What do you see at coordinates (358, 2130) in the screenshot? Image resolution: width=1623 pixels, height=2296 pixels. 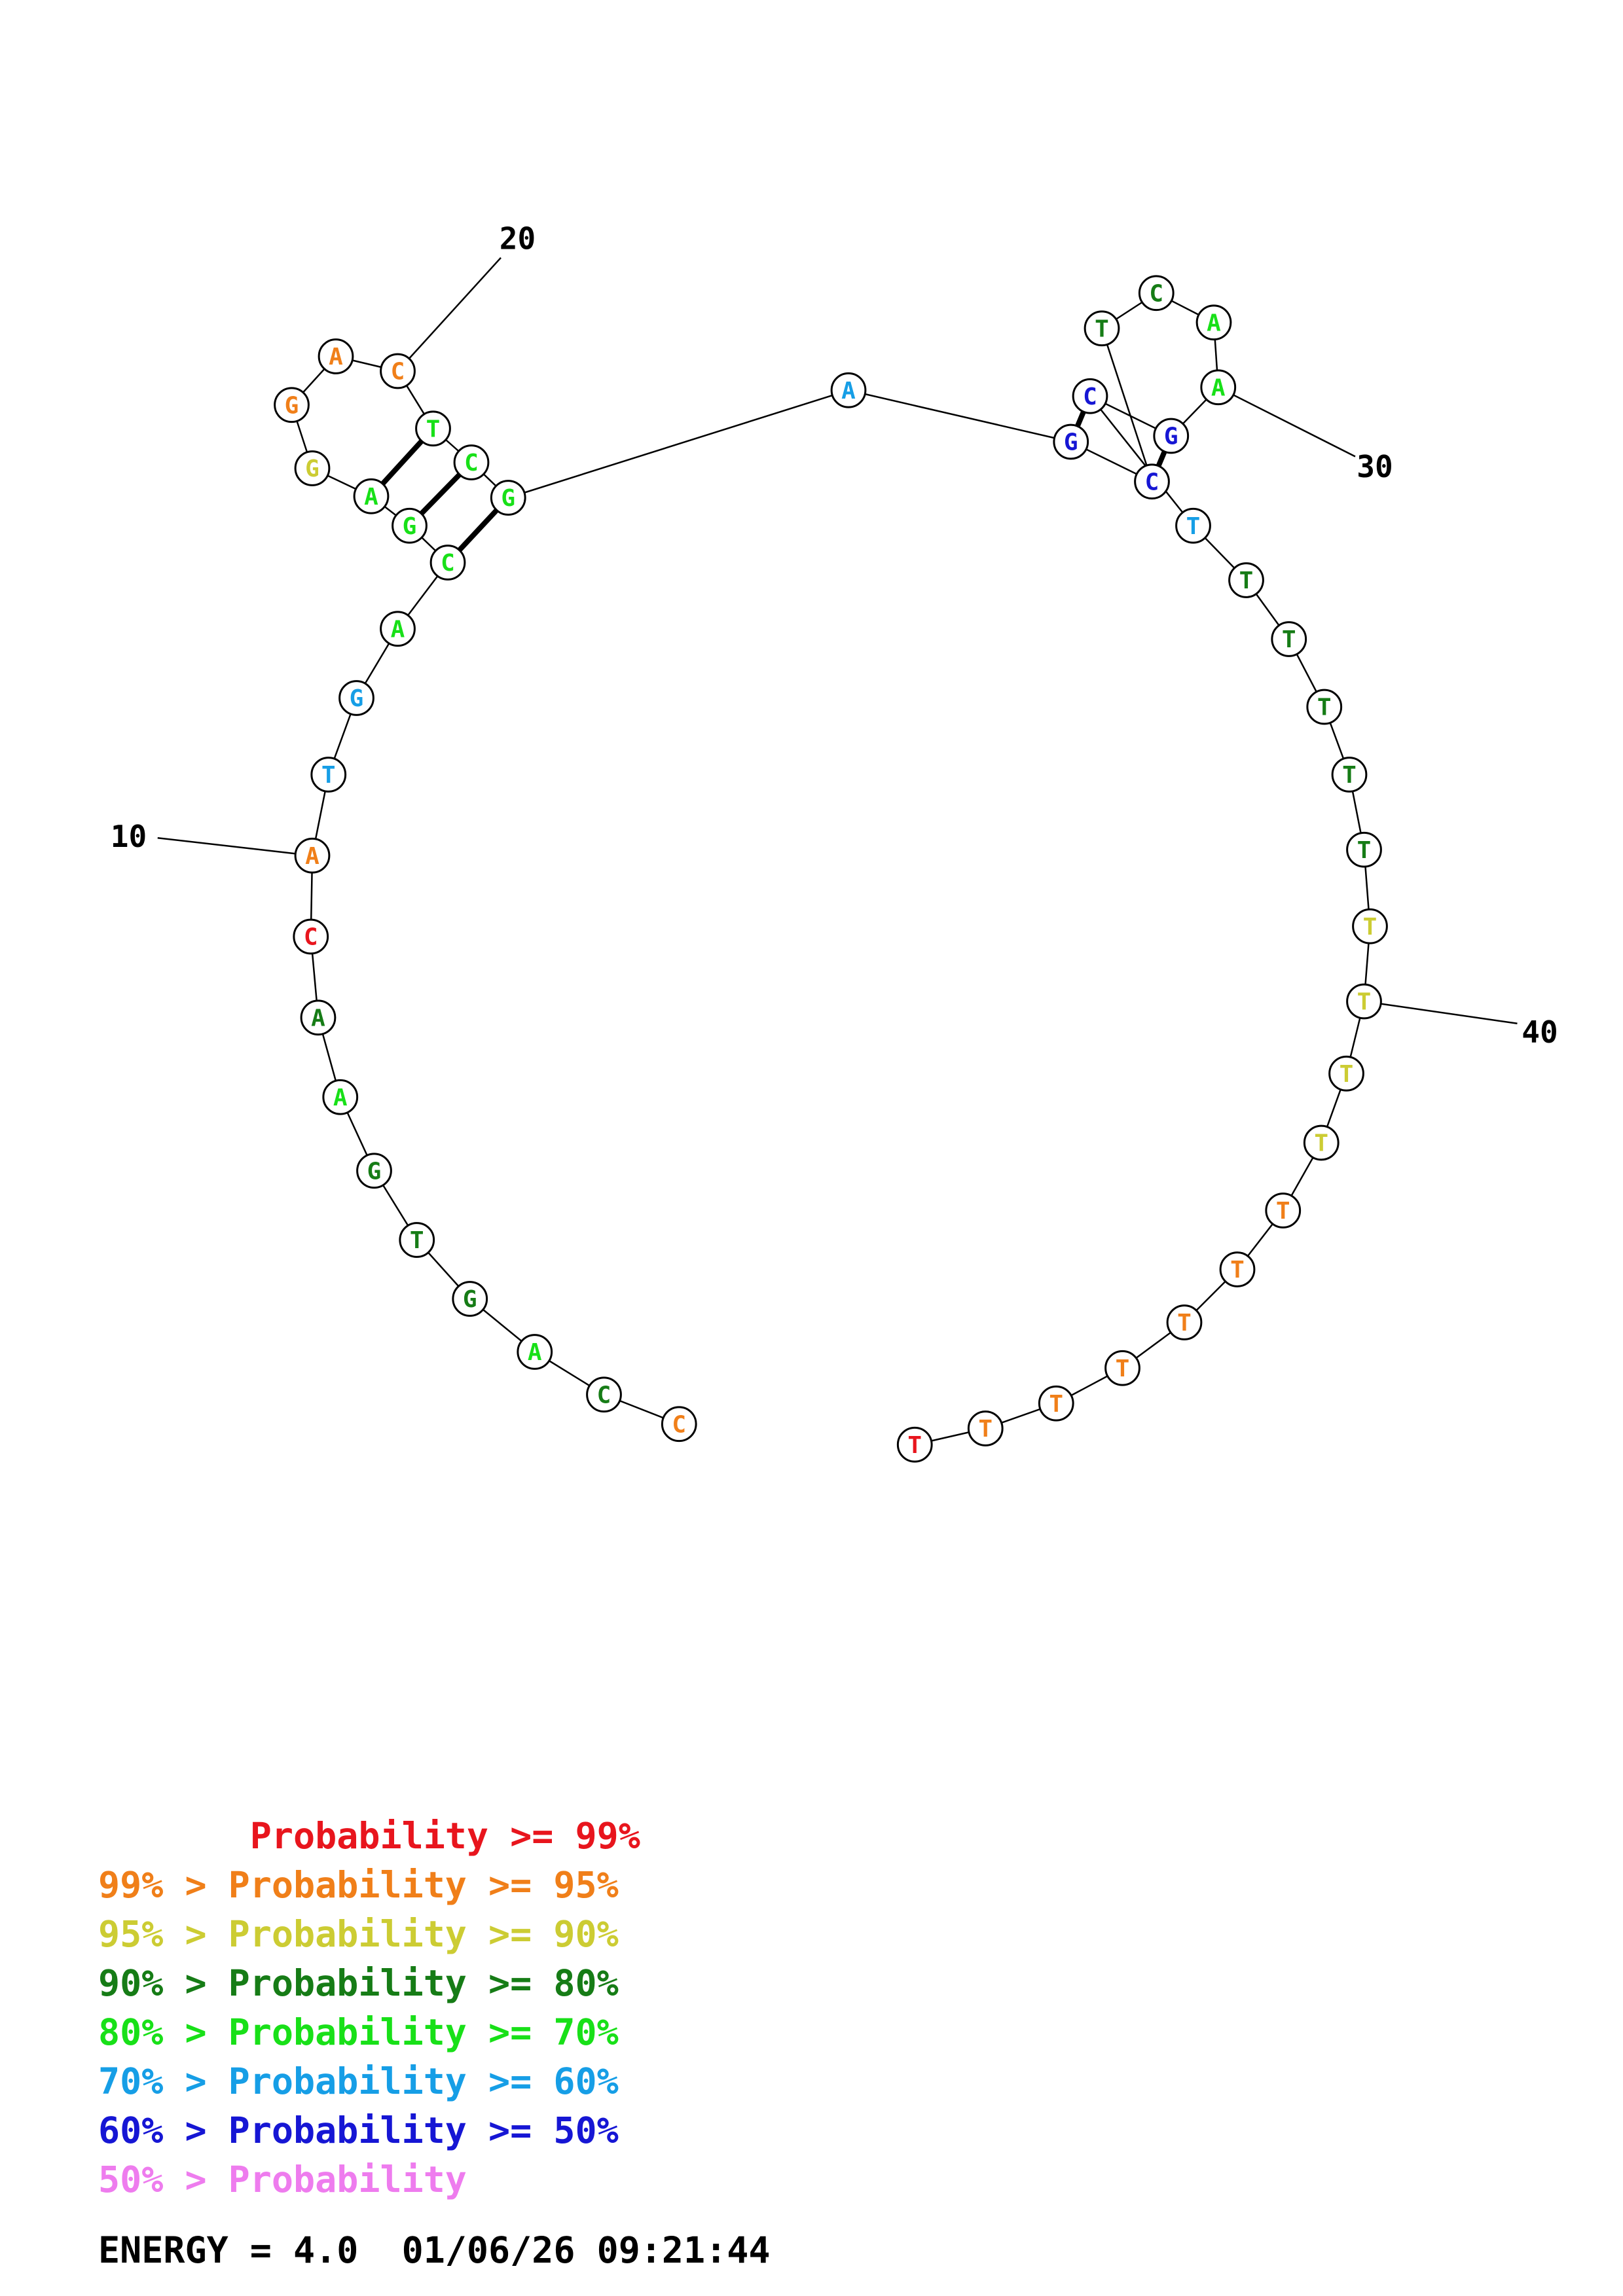 I see `legend-row: 60% > Probability >= 50%` at bounding box center [358, 2130].